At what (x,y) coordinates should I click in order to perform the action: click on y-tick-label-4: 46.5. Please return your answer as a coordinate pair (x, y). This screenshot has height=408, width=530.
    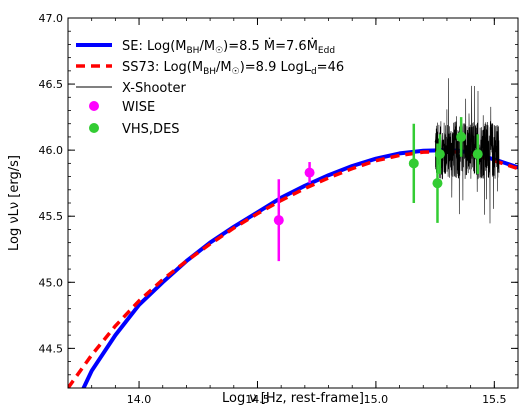
    Looking at the image, I should click on (51, 84).